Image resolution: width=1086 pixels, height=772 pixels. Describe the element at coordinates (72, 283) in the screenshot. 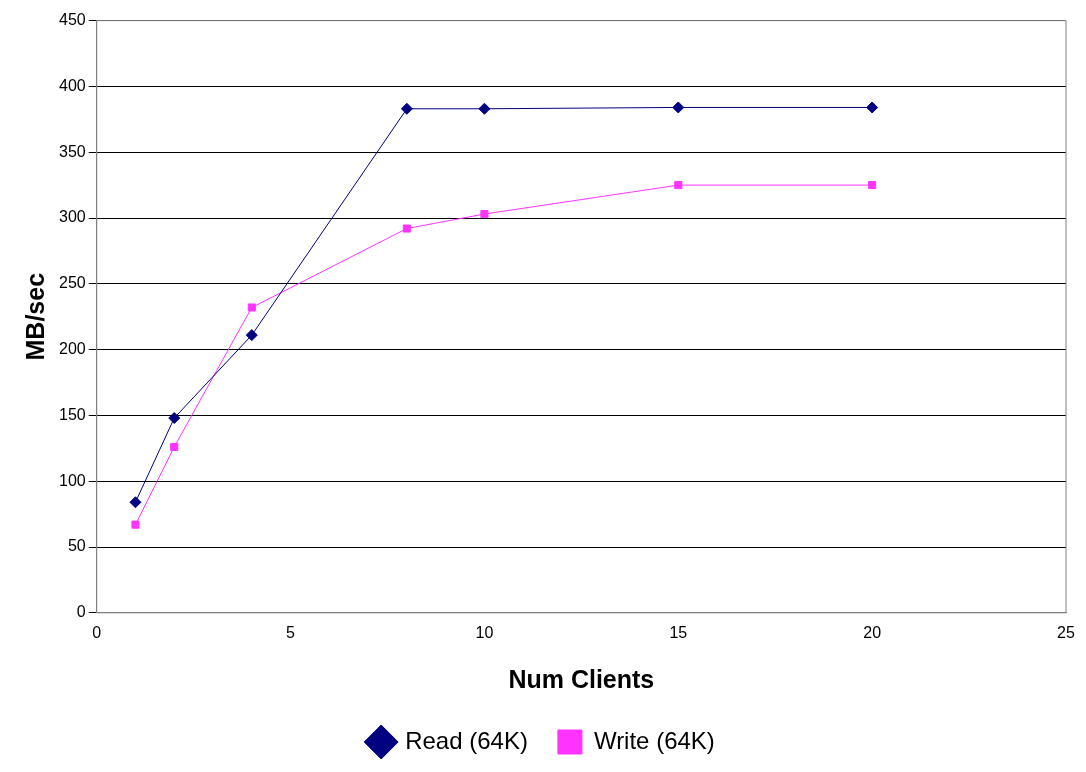

I see `y-tick-label: 250` at that location.